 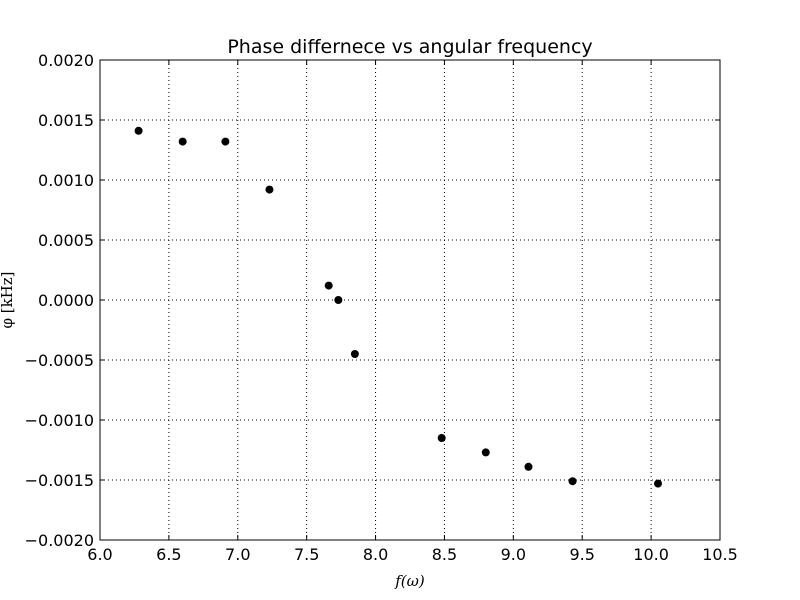 What do you see at coordinates (8, 299) in the screenshot?
I see `y-axis-label: φ [kHz]` at bounding box center [8, 299].